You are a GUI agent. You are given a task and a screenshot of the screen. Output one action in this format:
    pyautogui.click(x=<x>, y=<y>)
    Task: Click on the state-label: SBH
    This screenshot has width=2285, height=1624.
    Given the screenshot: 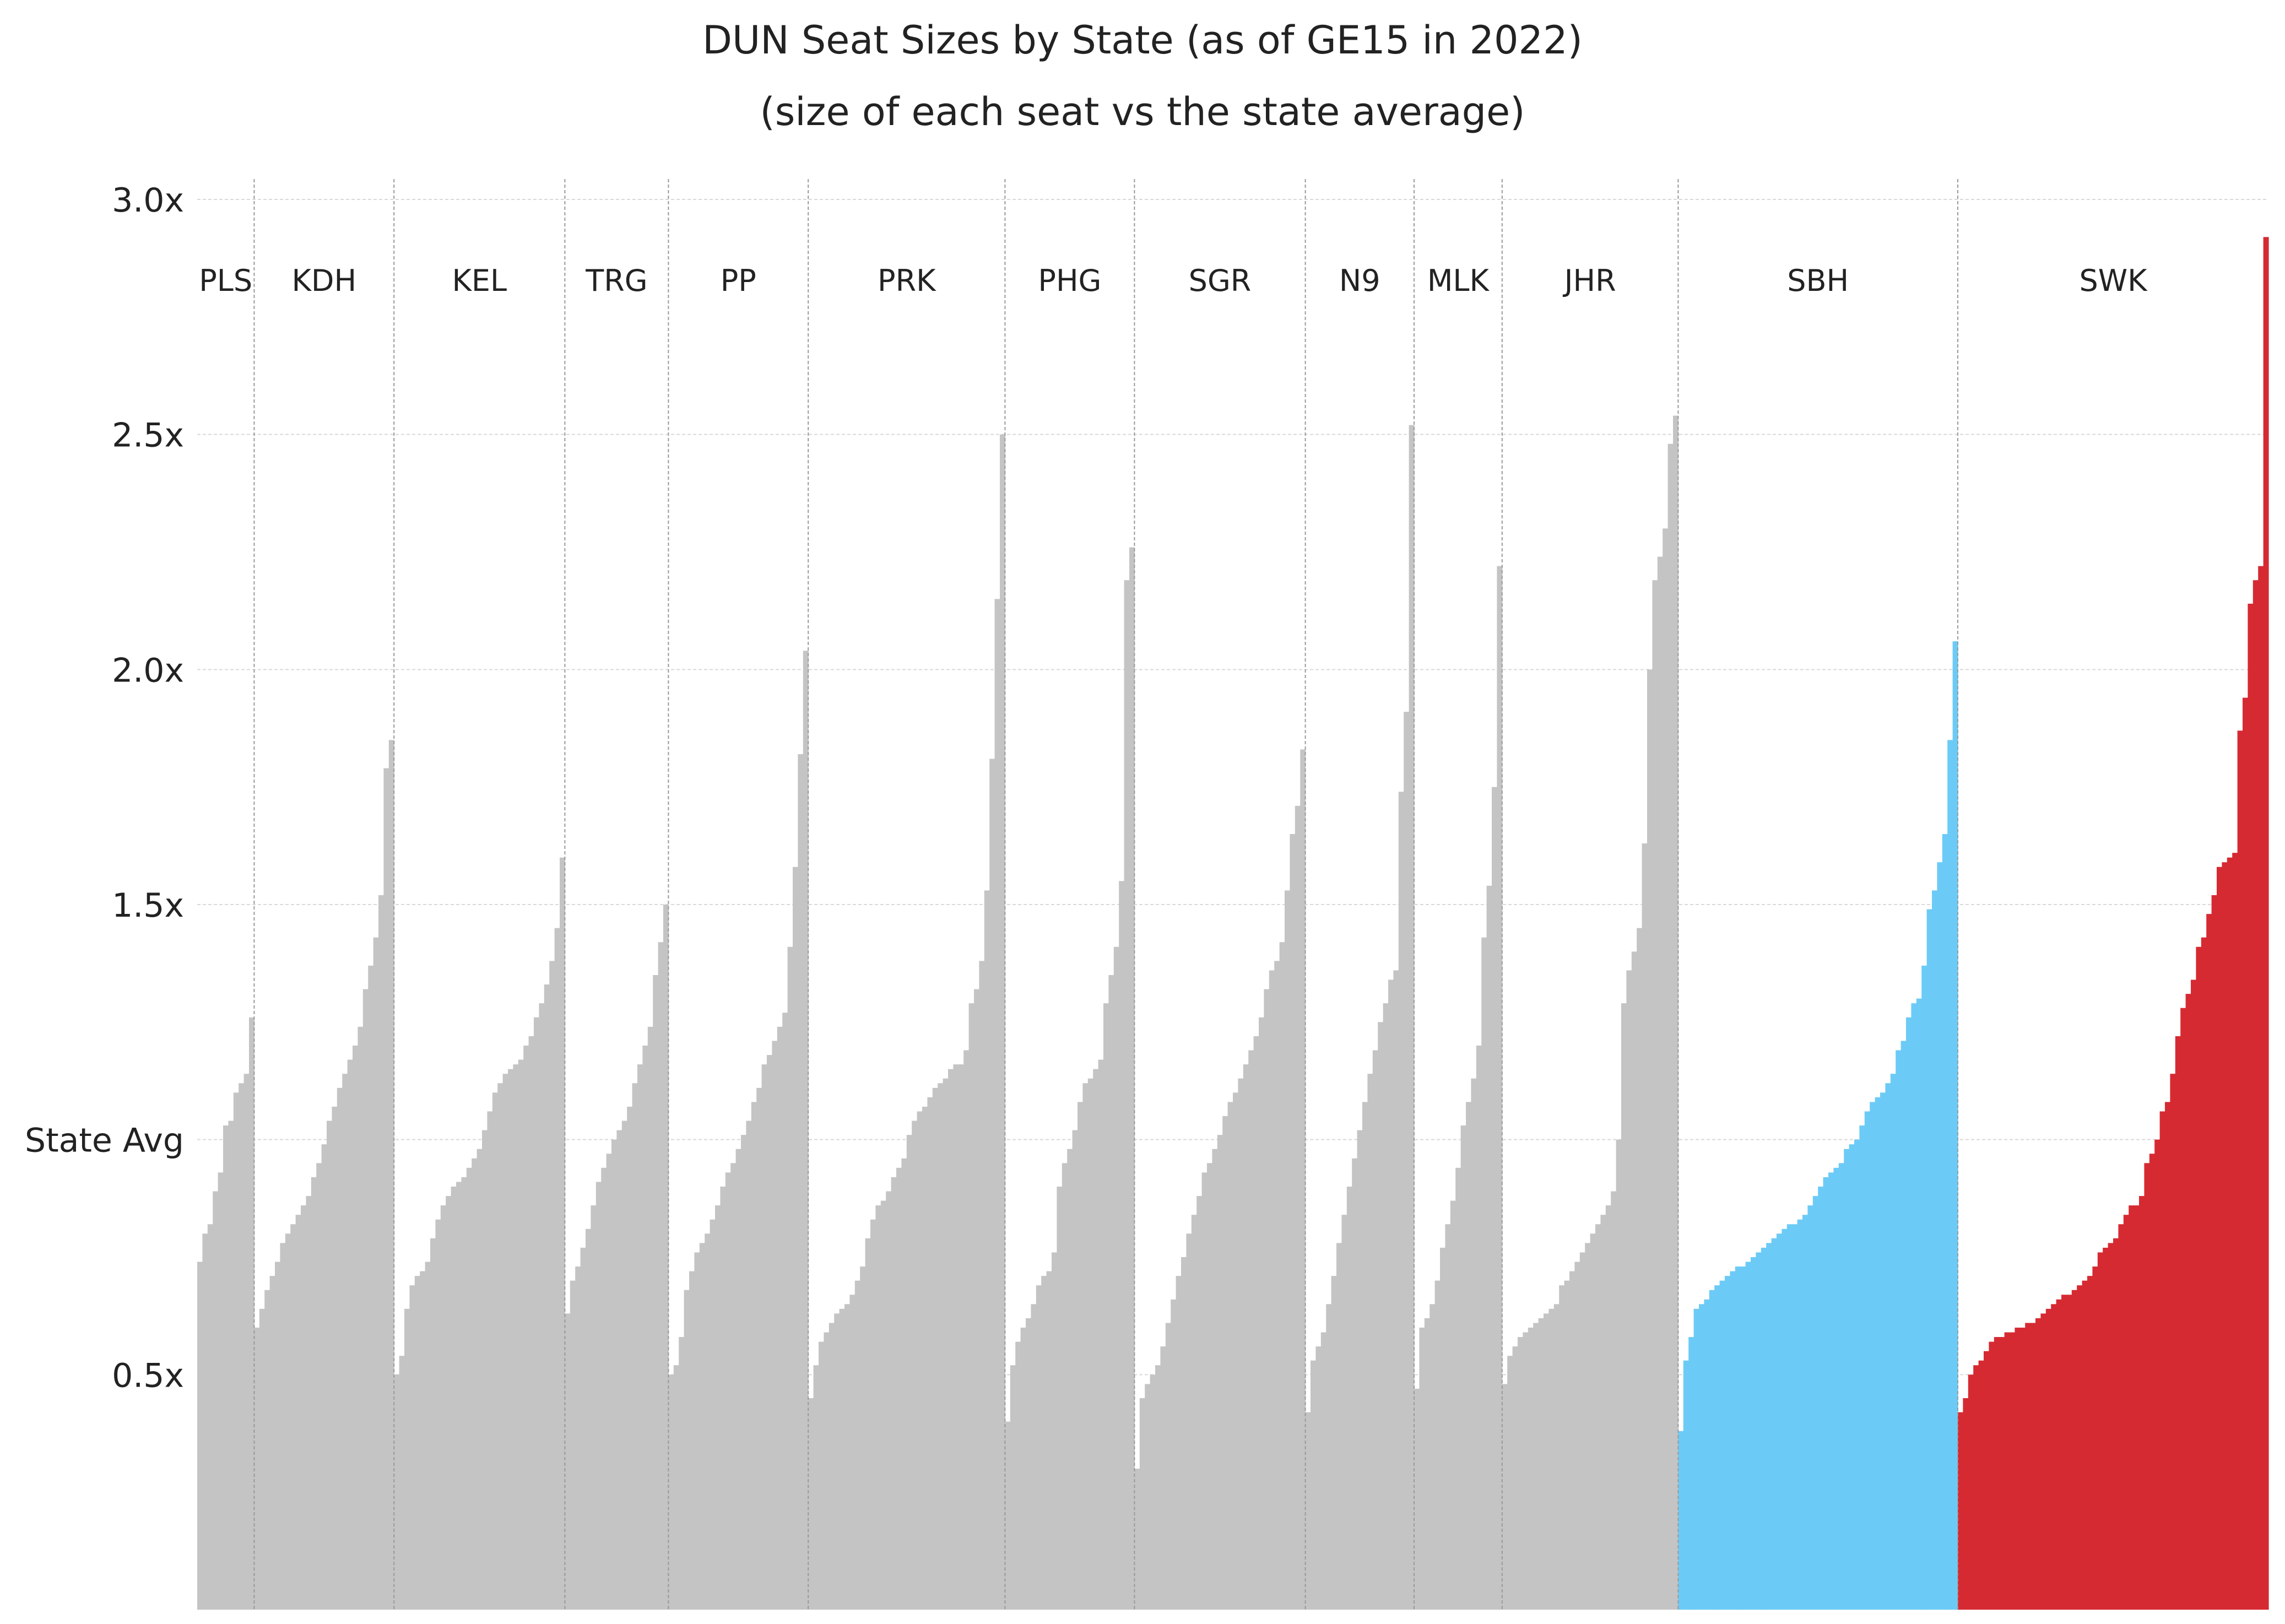 What is the action you would take?
    pyautogui.click(x=1818, y=281)
    